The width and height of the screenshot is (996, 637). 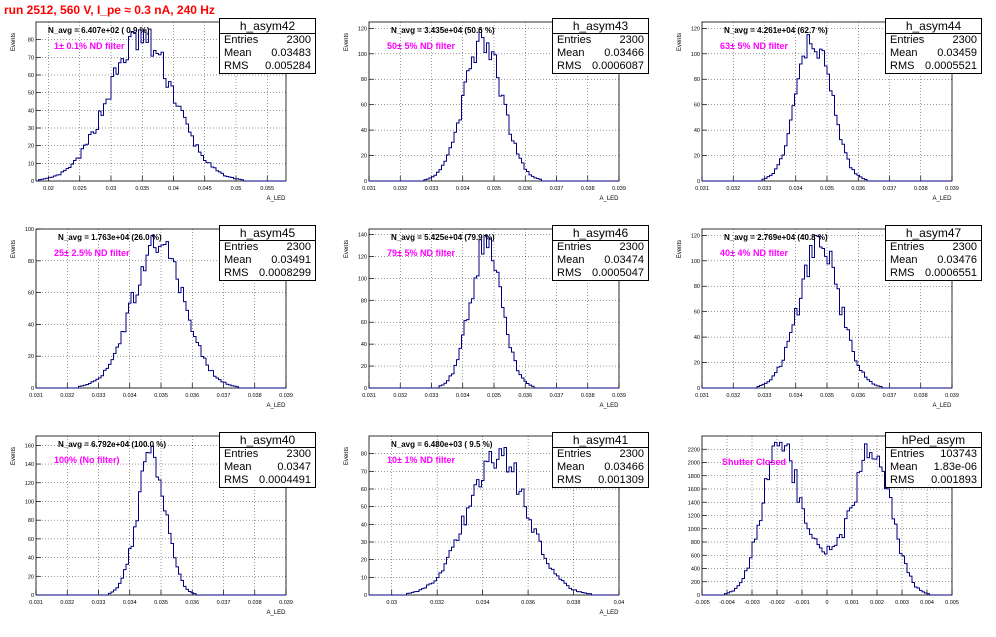 I want to click on stat-rms: 0.0008299, so click(x=285, y=273).